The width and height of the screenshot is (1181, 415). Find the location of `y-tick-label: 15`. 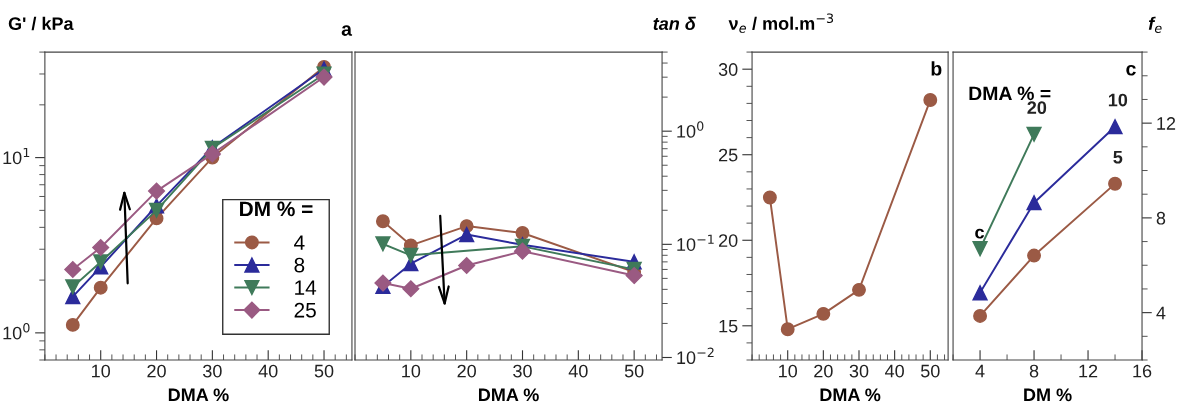

y-tick-label: 15 is located at coordinates (728, 326).